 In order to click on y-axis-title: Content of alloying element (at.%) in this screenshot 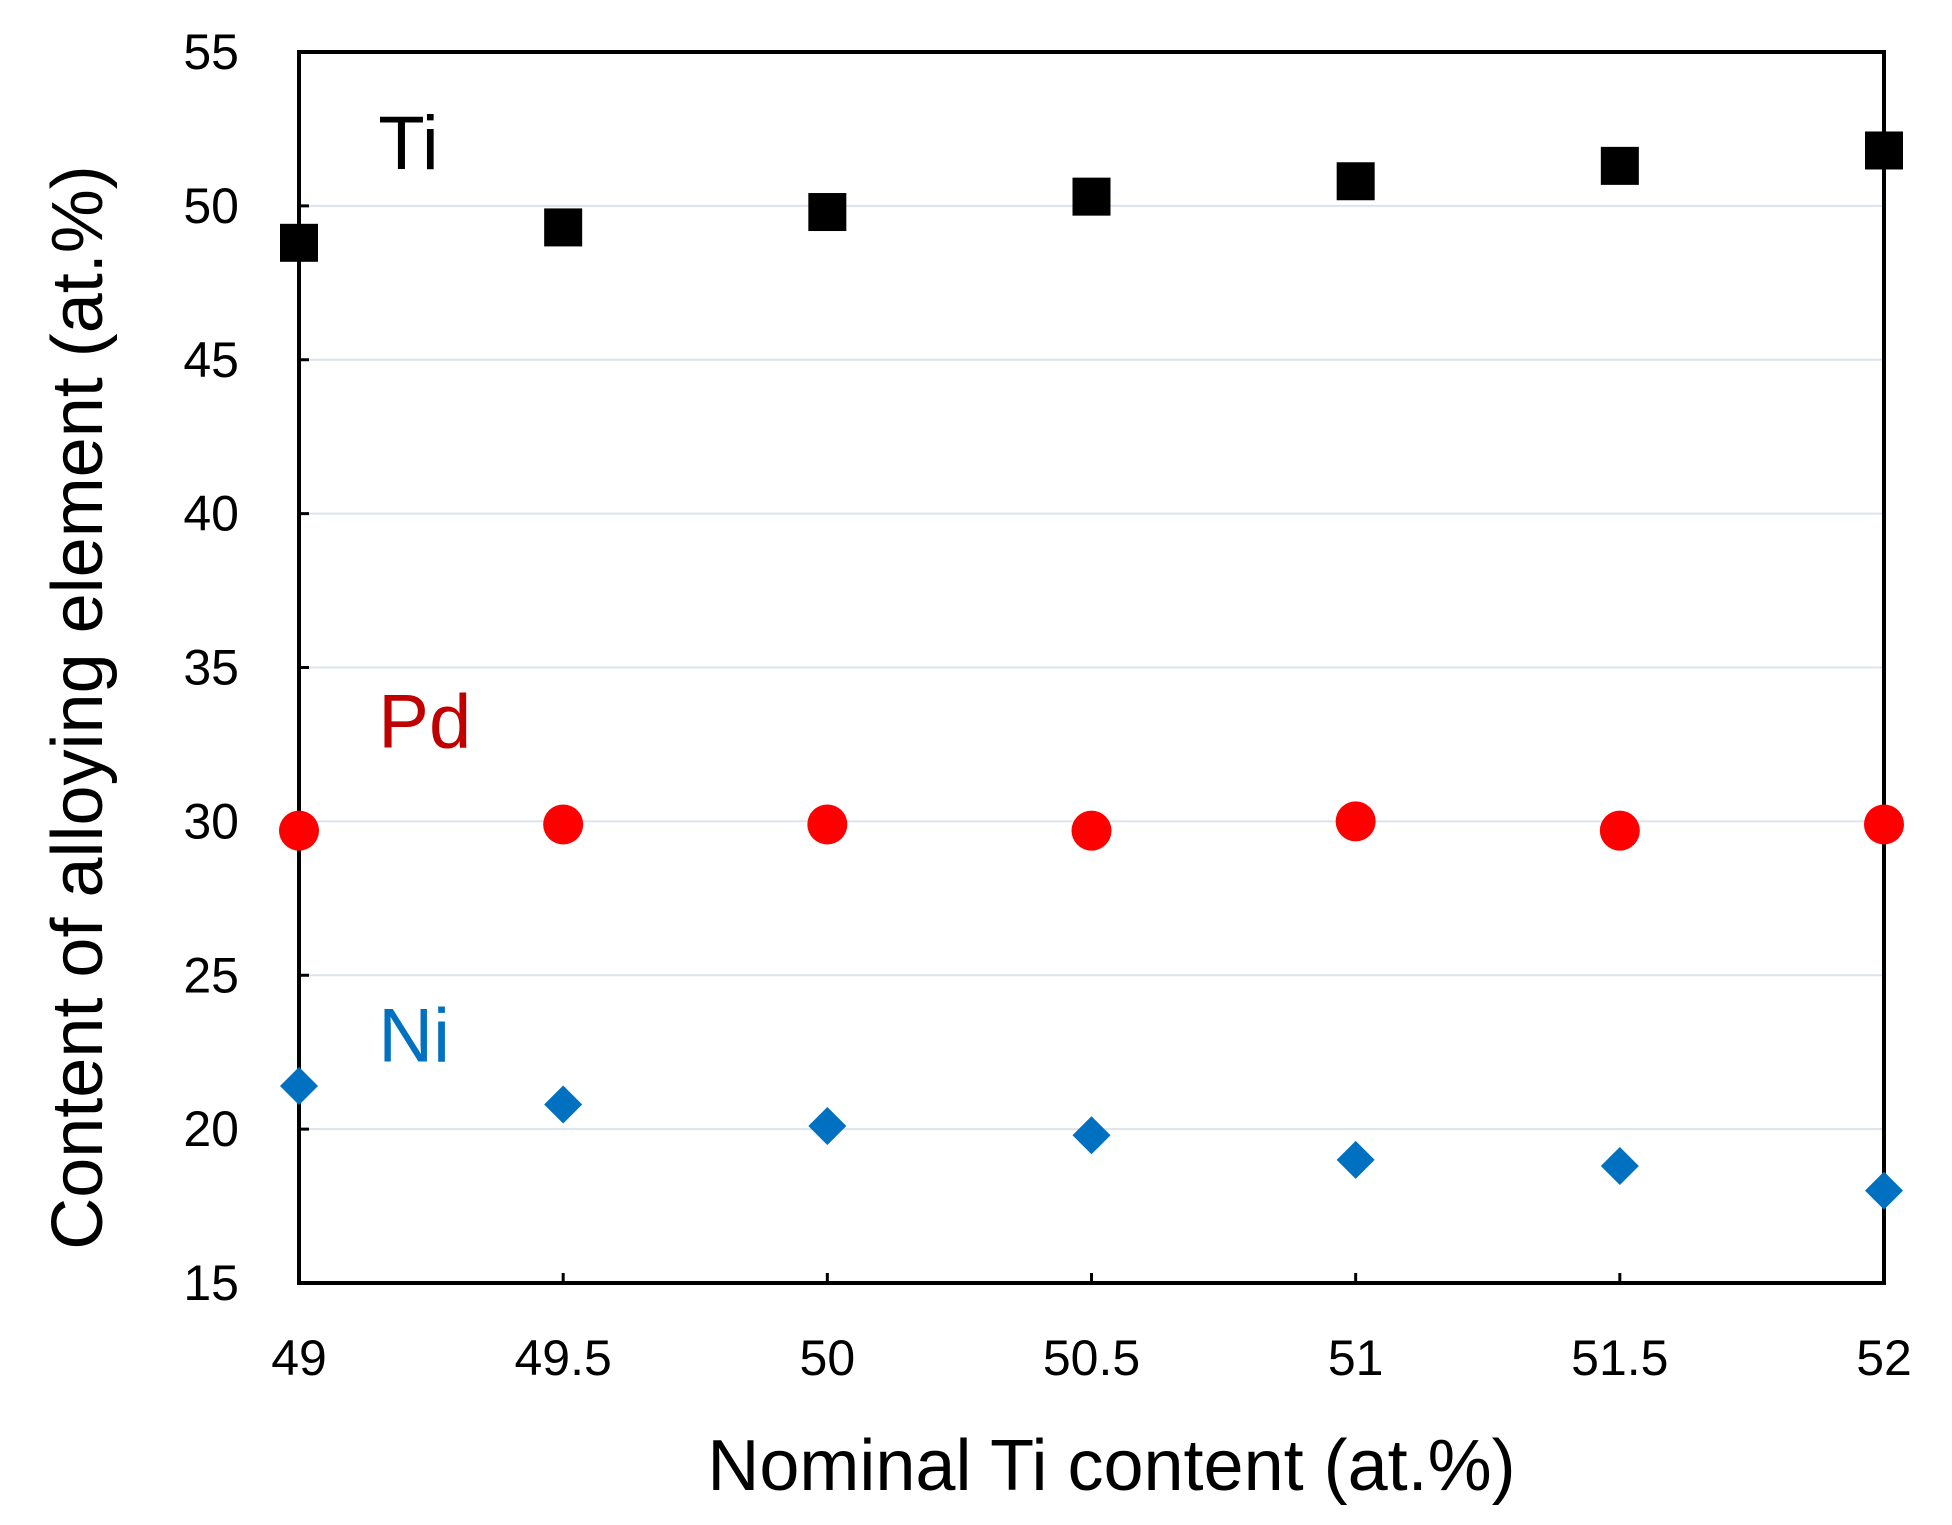, I will do `click(78, 707)`.